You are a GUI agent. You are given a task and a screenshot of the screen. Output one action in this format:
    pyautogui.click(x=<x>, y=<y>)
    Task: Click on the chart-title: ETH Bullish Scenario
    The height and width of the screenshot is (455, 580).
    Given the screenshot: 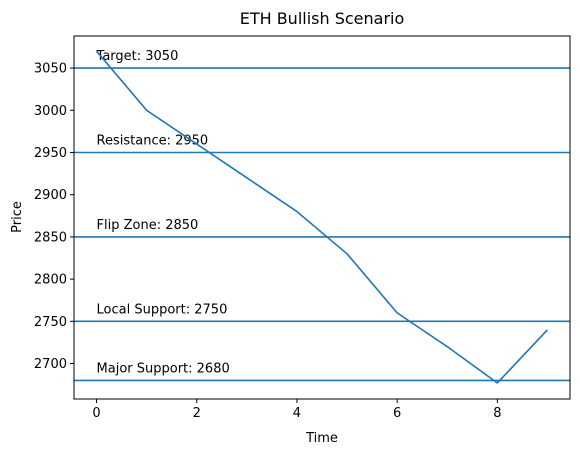 What is the action you would take?
    pyautogui.click(x=322, y=18)
    